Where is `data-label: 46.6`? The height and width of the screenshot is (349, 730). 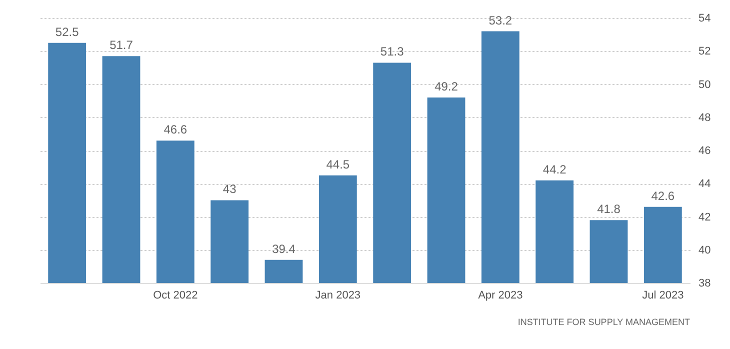 data-label: 46.6 is located at coordinates (176, 129).